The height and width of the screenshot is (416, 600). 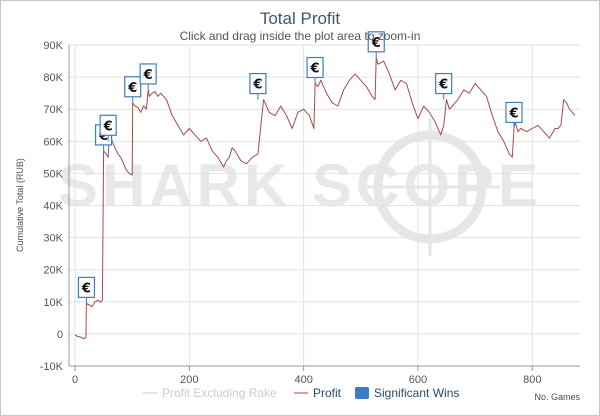 I want to click on y-tick-label: 10K, so click(x=53, y=303).